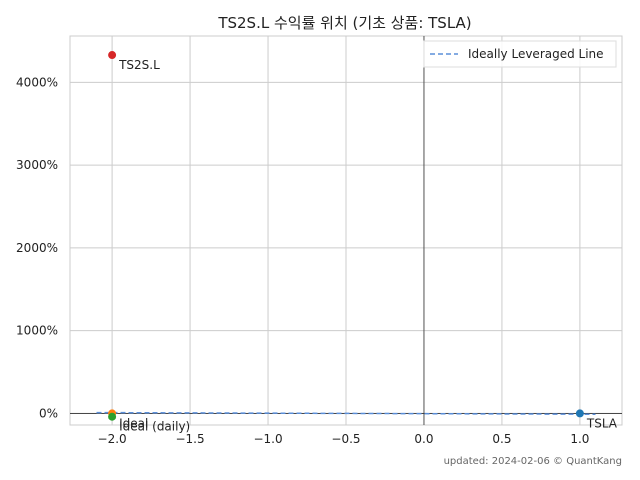  Describe the element at coordinates (112, 439) in the screenshot. I see `x-tick-label-0: −2.0` at that location.